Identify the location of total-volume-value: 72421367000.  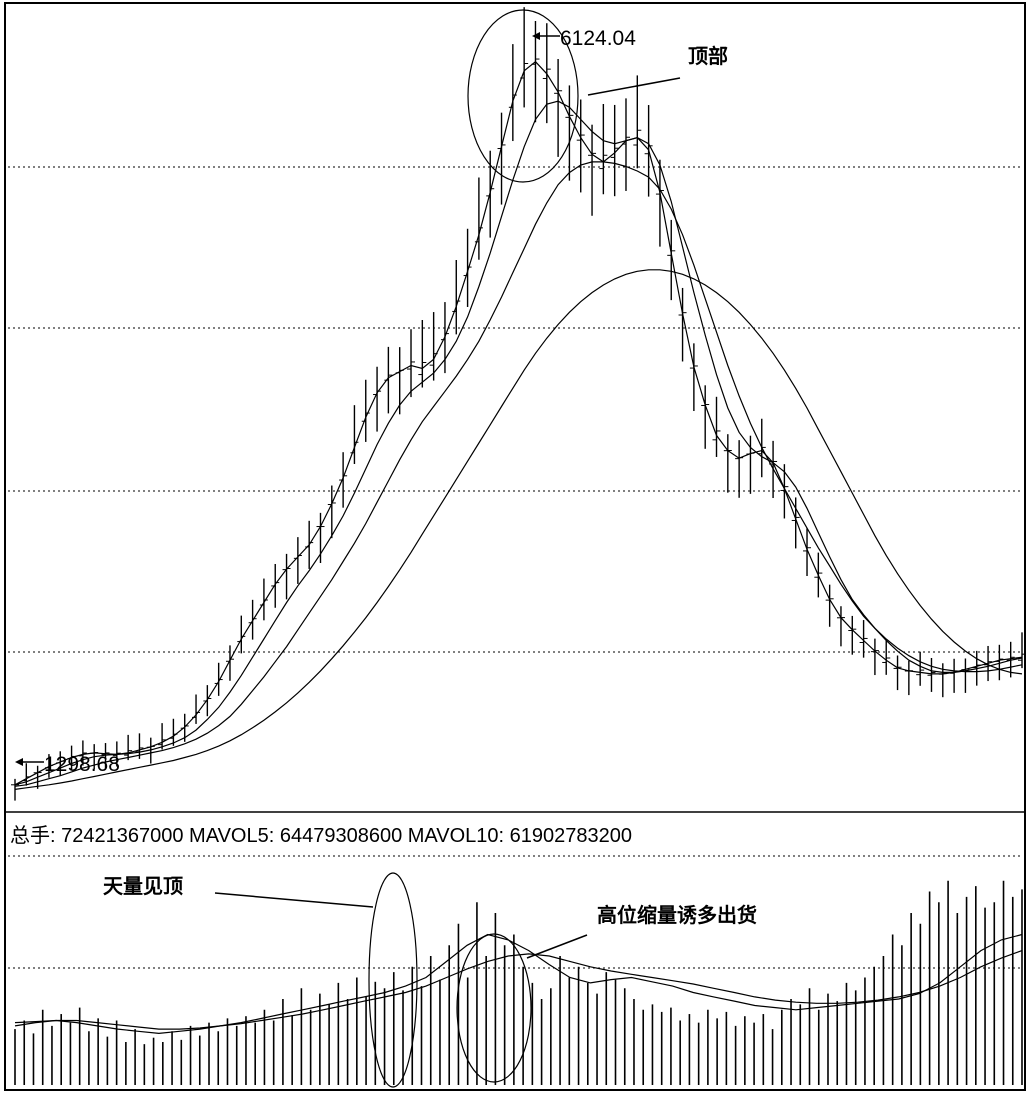
(122, 836).